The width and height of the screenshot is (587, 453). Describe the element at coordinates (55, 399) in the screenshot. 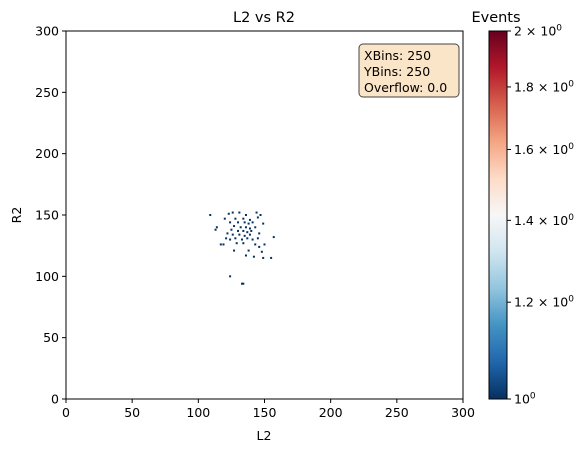

I see `y-tick-label: 0` at that location.